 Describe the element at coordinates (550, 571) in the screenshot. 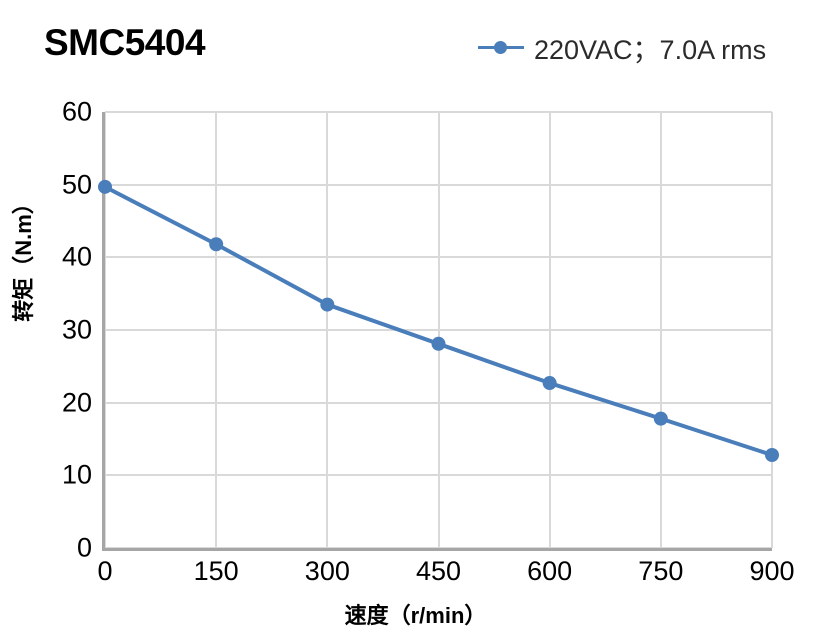

I see `x-tick-label: 600` at that location.